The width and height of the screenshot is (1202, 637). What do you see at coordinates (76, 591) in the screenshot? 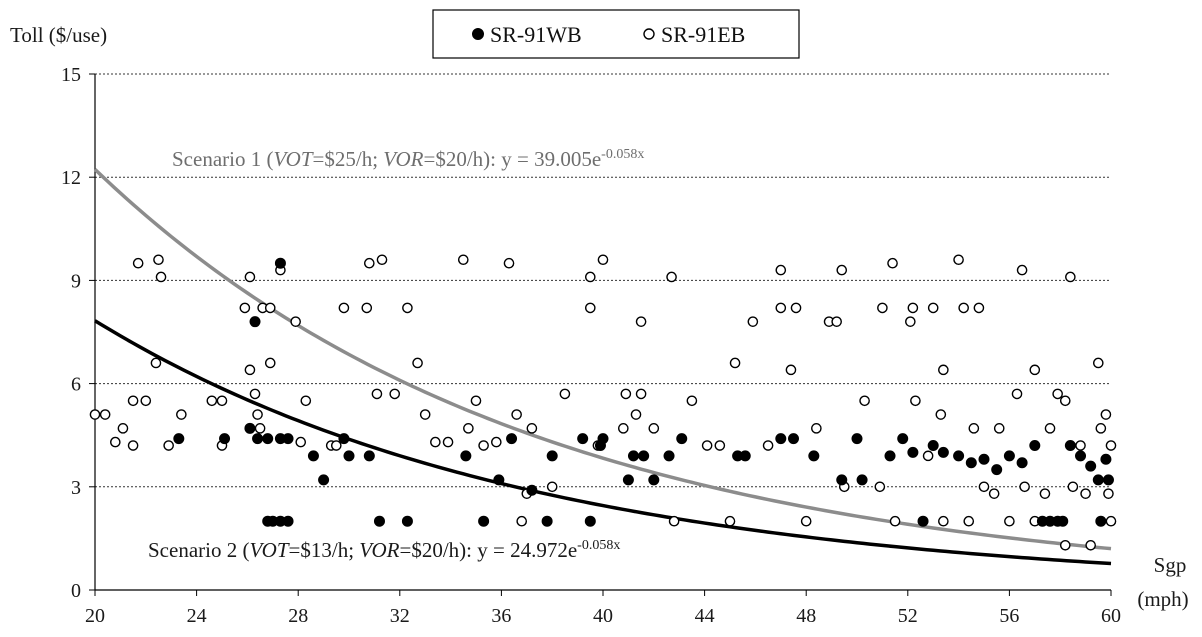
I see `y-tick-label: 0` at bounding box center [76, 591].